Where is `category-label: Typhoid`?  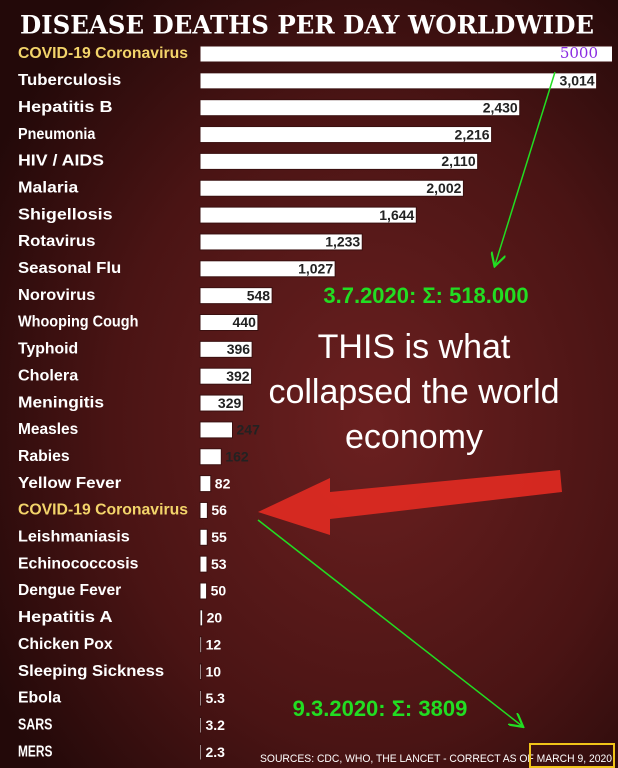 category-label: Typhoid is located at coordinates (48, 349).